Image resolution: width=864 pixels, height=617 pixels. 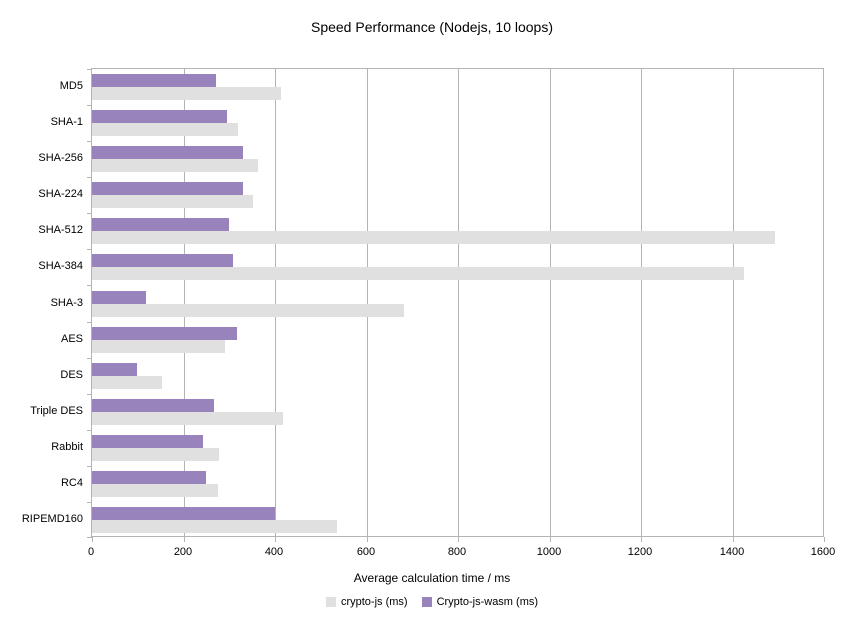 What do you see at coordinates (187, 418) in the screenshot?
I see `bar-crypto-js-ms-triple-des` at bounding box center [187, 418].